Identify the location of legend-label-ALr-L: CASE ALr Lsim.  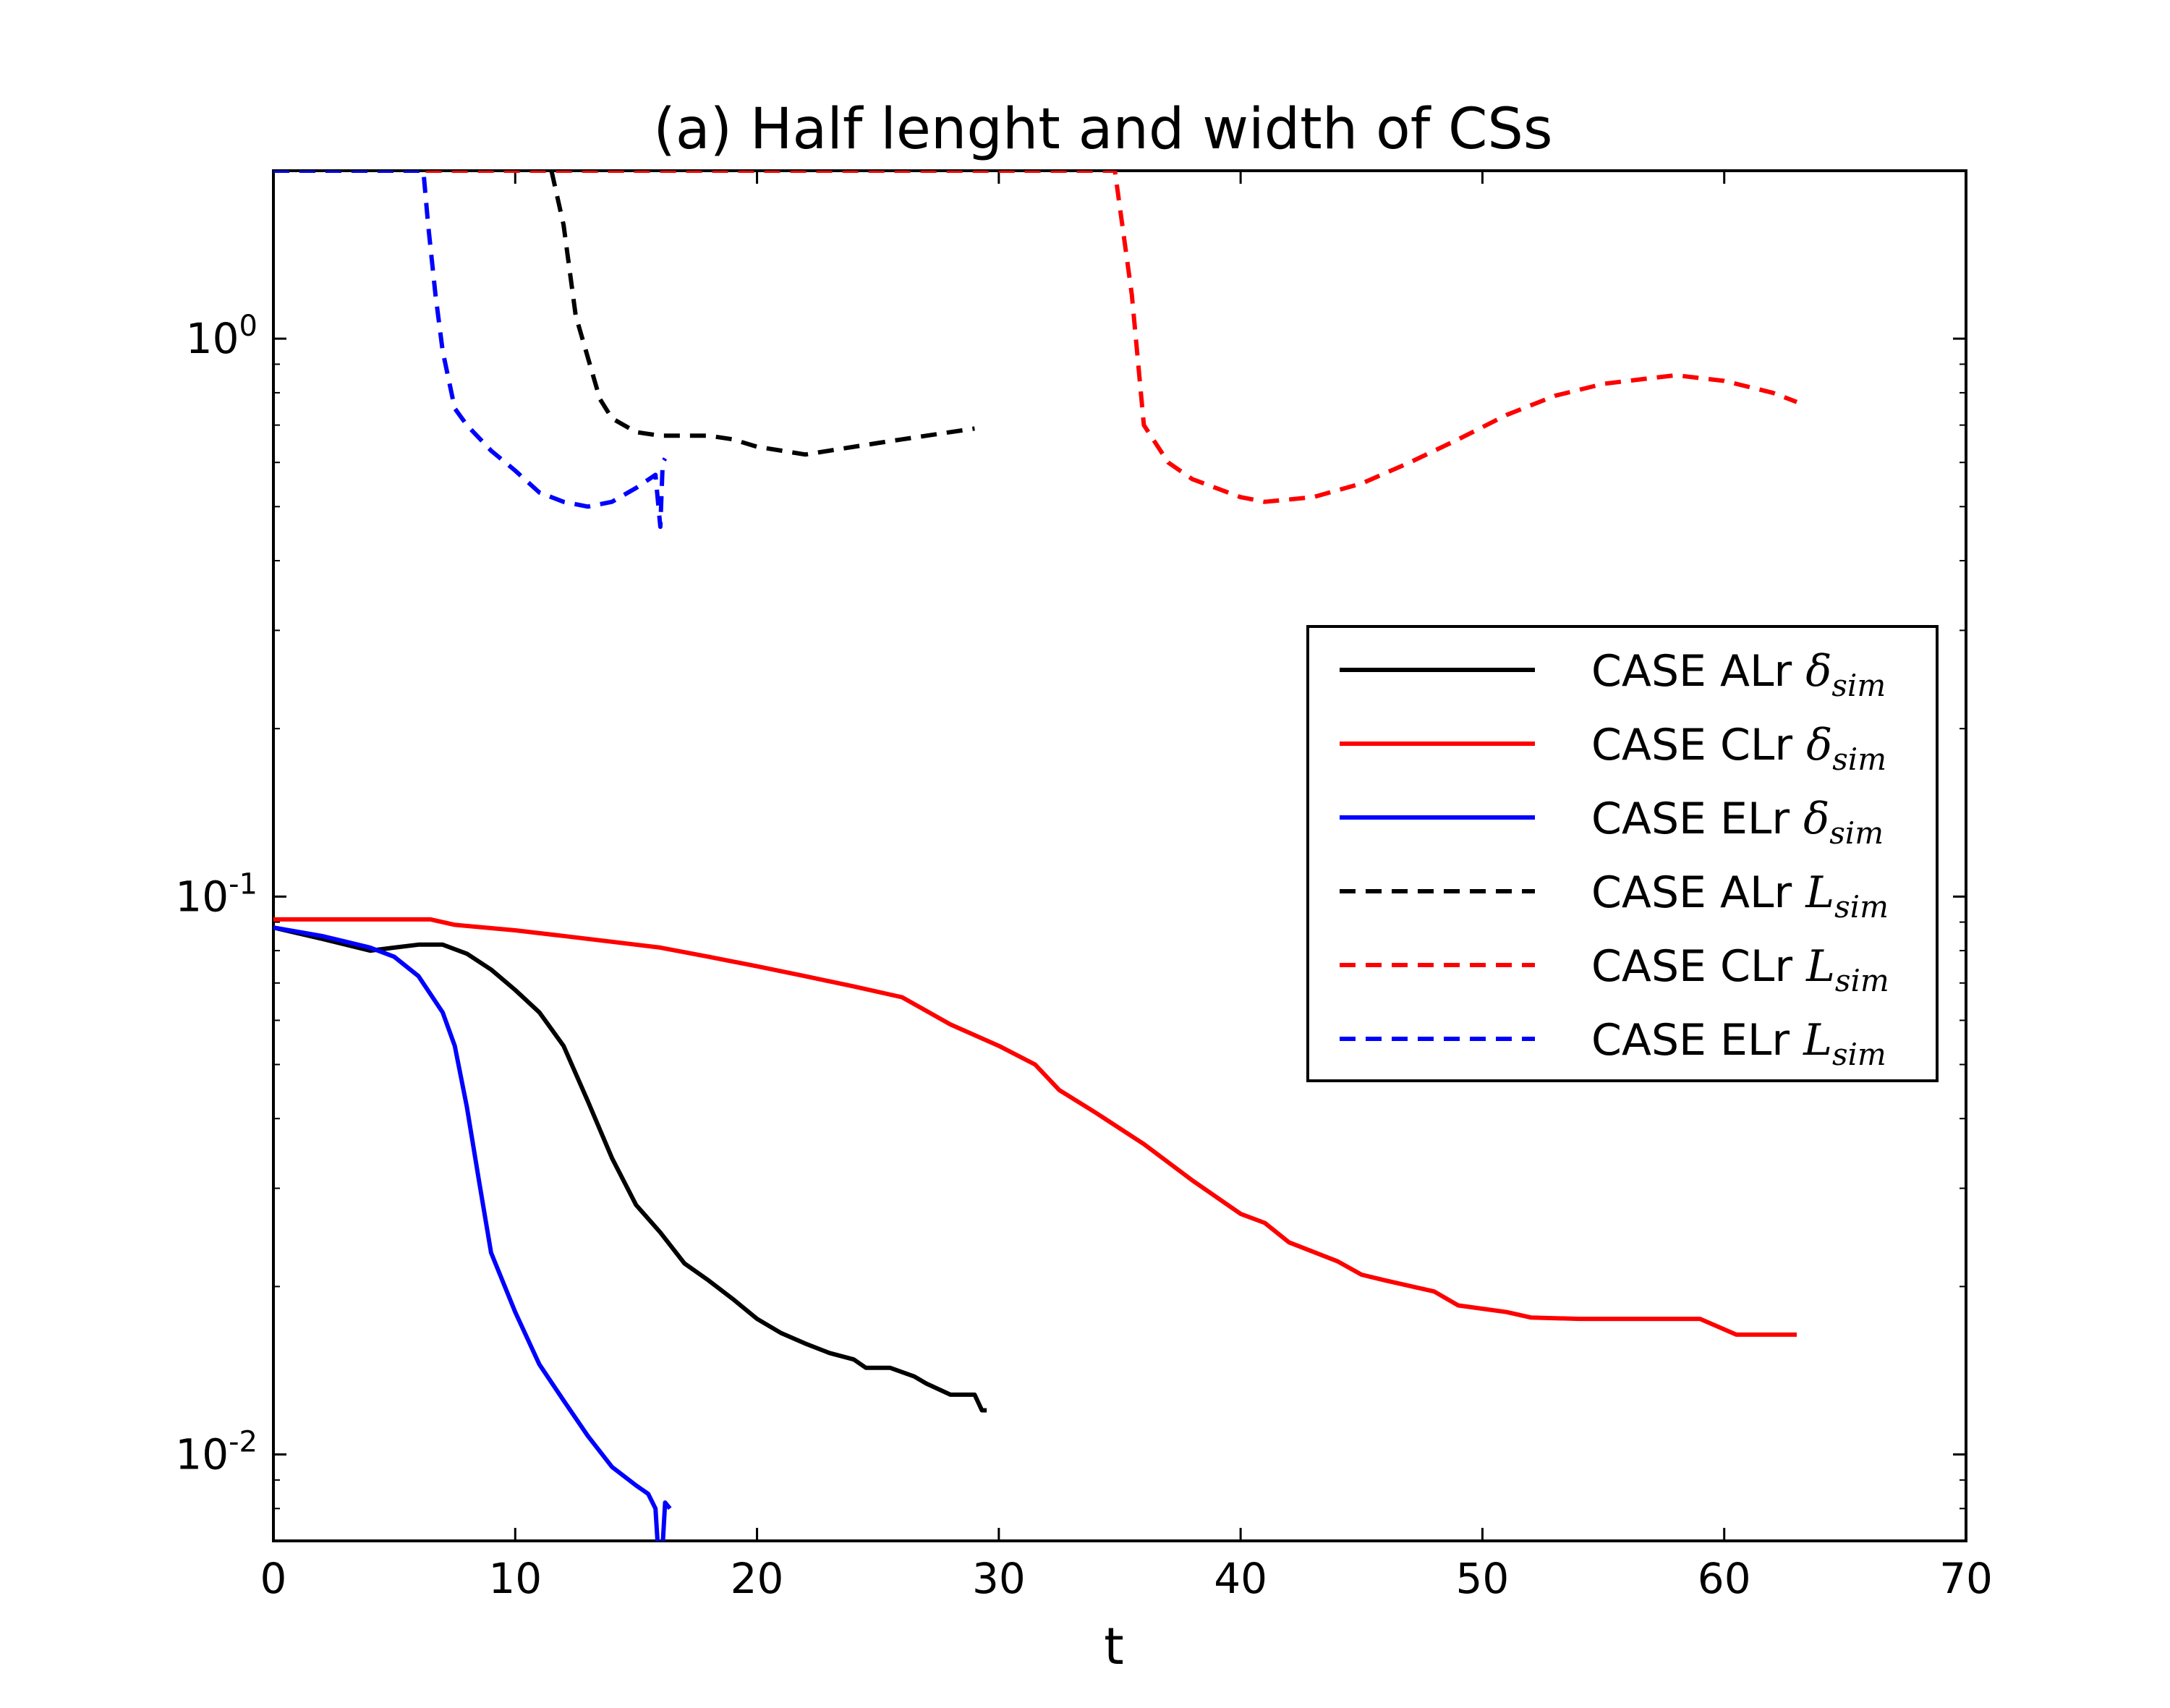
(1740, 896).